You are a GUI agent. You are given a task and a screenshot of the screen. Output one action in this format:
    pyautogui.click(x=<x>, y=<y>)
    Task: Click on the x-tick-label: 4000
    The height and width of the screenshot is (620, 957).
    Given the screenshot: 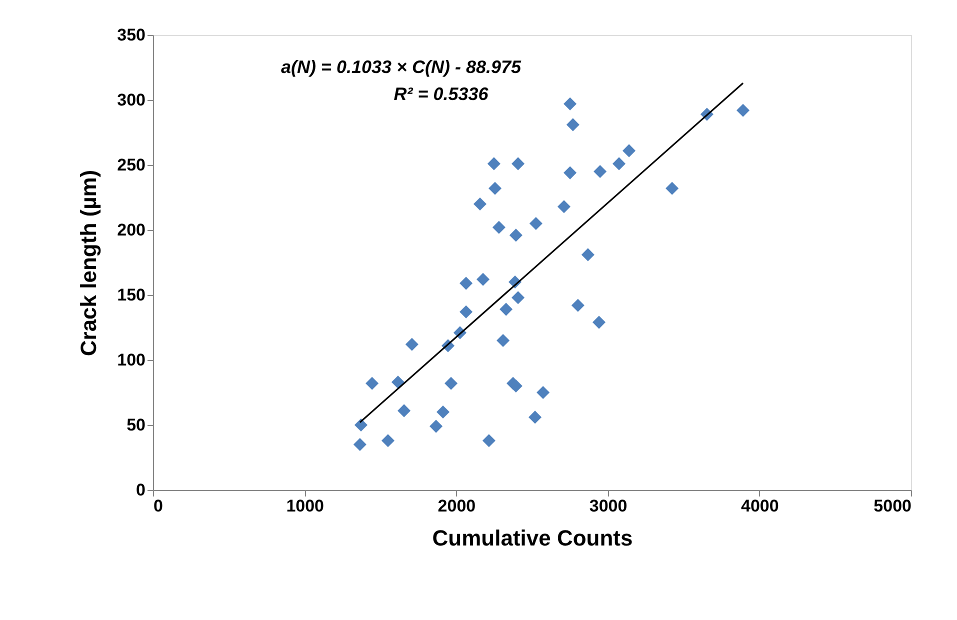 What is the action you would take?
    pyautogui.click(x=759, y=506)
    